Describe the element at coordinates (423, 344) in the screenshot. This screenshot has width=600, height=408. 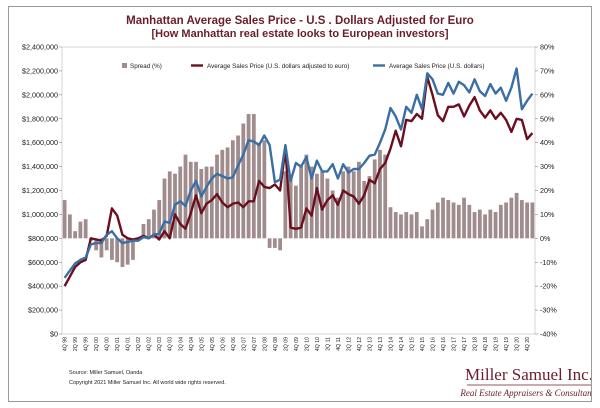
I see `x-axis-tick-label: 4Q 15` at that location.